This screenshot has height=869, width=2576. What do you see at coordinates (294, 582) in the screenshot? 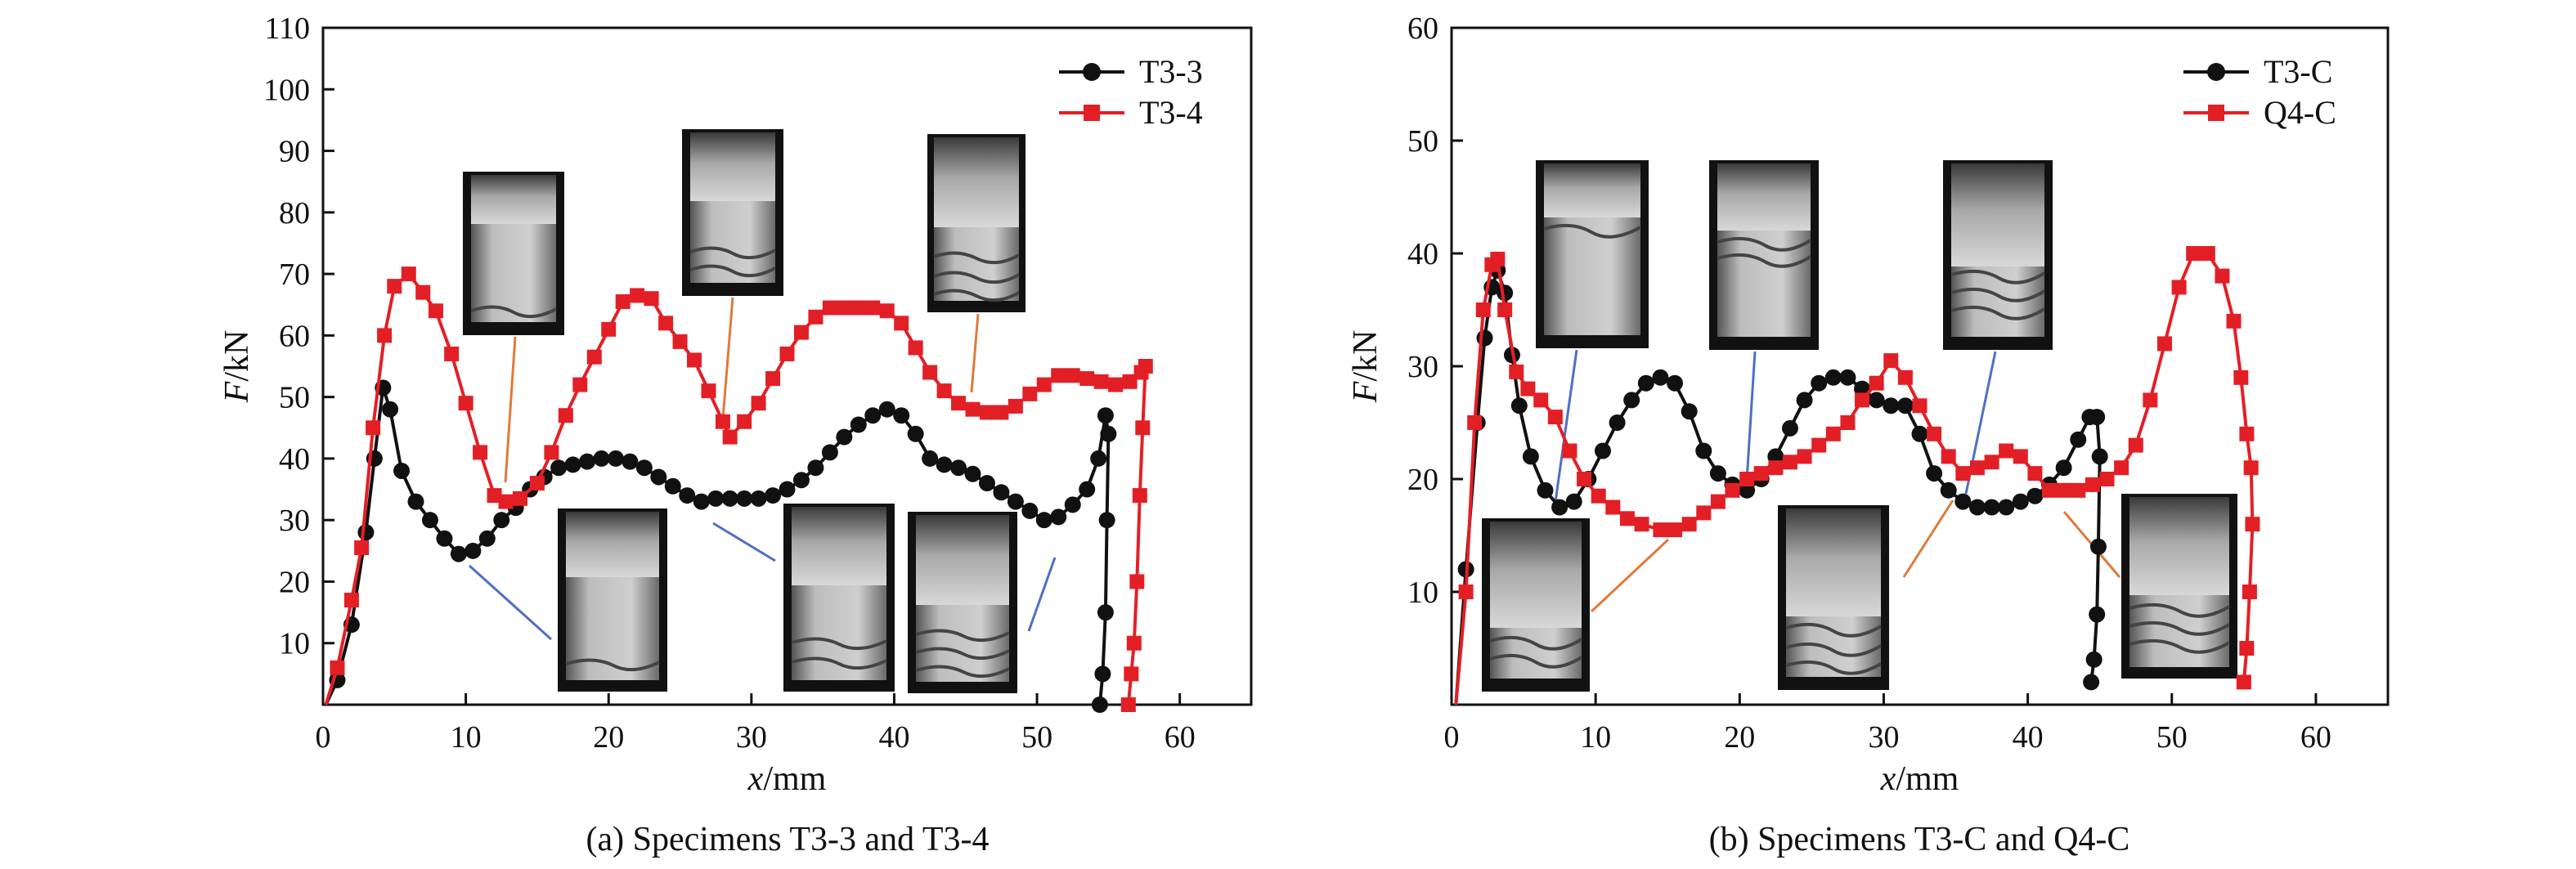
I see `y-tick-label: 20` at bounding box center [294, 582].